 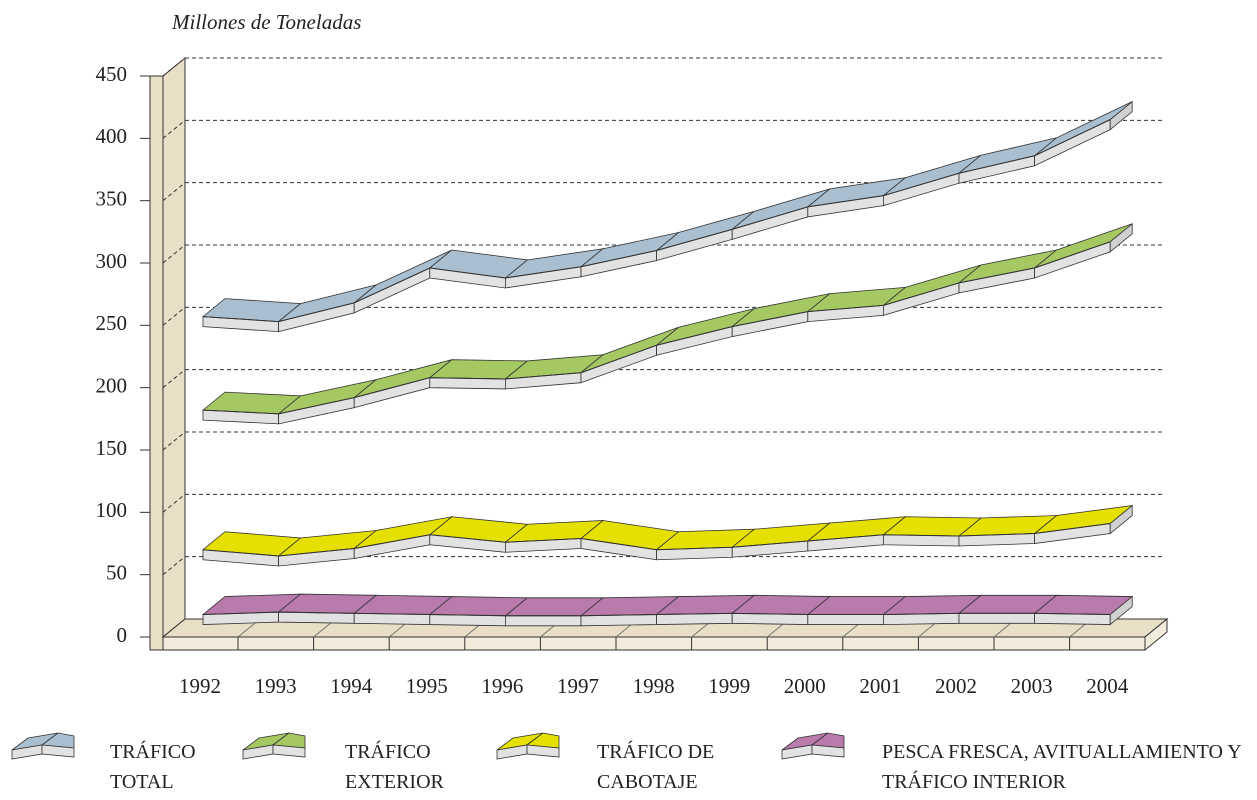 What do you see at coordinates (1032, 686) in the screenshot?
I see `x-tick-label: 2003` at bounding box center [1032, 686].